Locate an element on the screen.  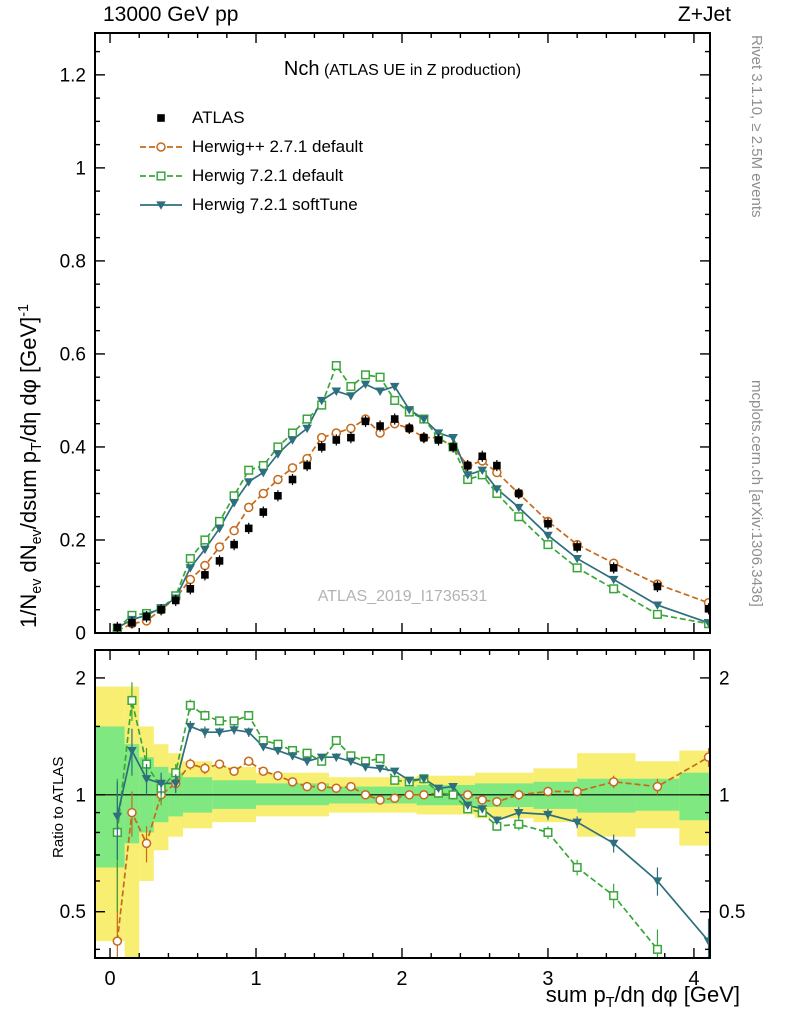
svg-text: 0.8 is located at coordinates (73, 261).